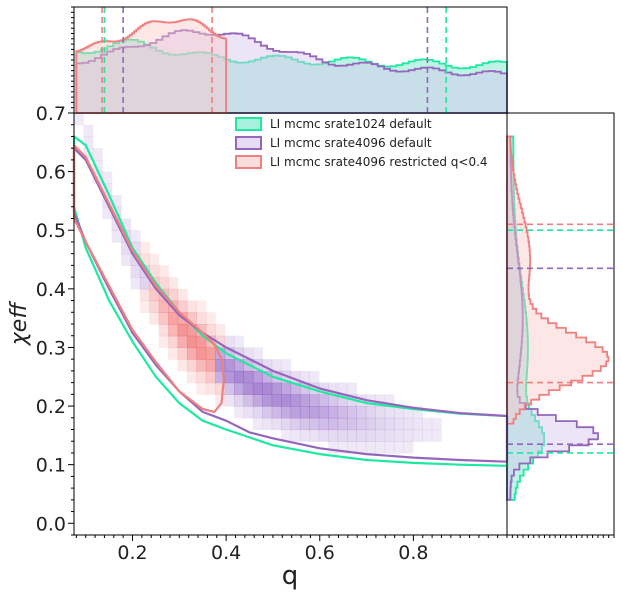  What do you see at coordinates (289, 60) in the screenshot?
I see `q-marginal-panel` at bounding box center [289, 60].